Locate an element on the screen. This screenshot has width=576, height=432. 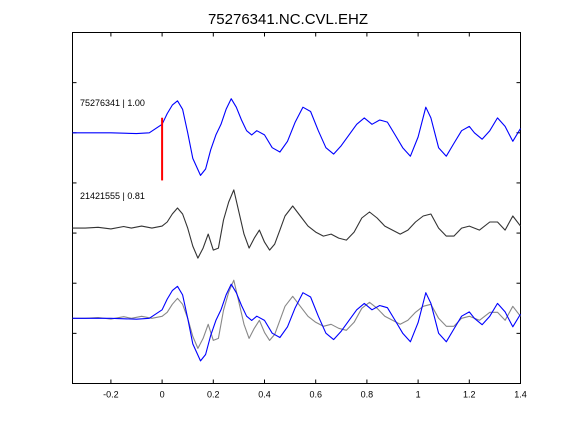
trace-primary-line is located at coordinates (296, 137).